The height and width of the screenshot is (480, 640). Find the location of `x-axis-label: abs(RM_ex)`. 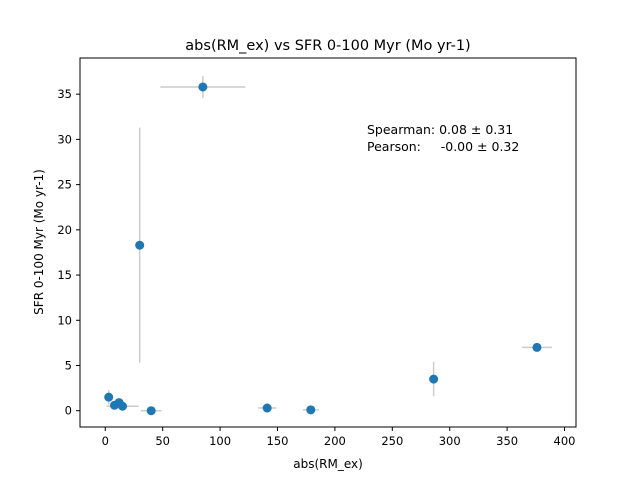

x-axis-label: abs(RM_ex) is located at coordinates (328, 464).